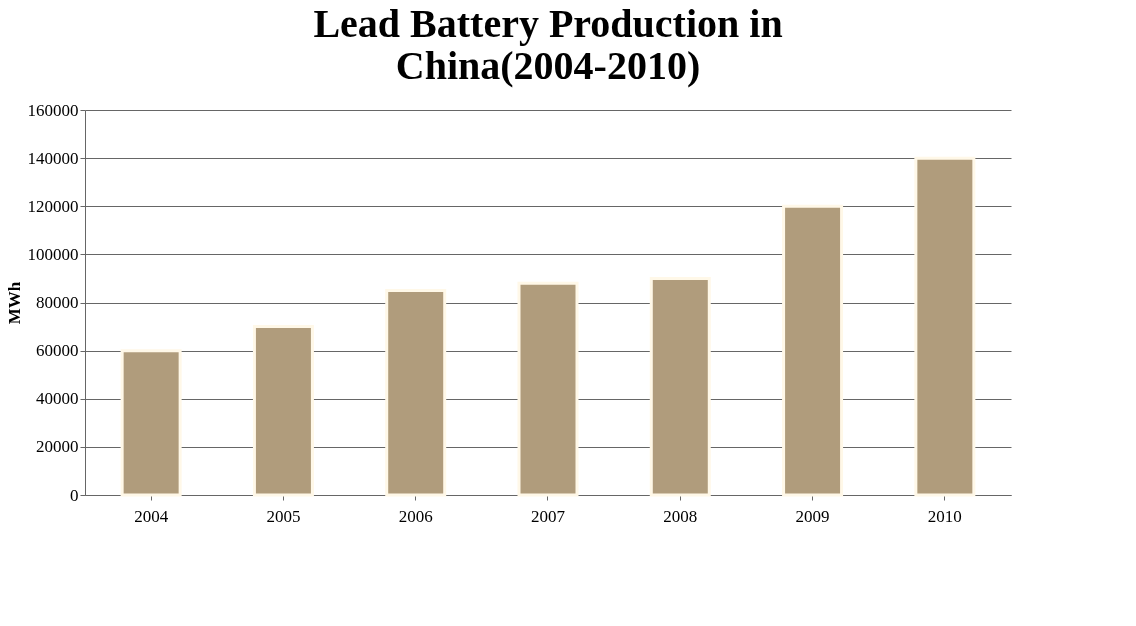 This screenshot has height=626, width=1136. I want to click on y-tick-label: 60000, so click(57, 351).